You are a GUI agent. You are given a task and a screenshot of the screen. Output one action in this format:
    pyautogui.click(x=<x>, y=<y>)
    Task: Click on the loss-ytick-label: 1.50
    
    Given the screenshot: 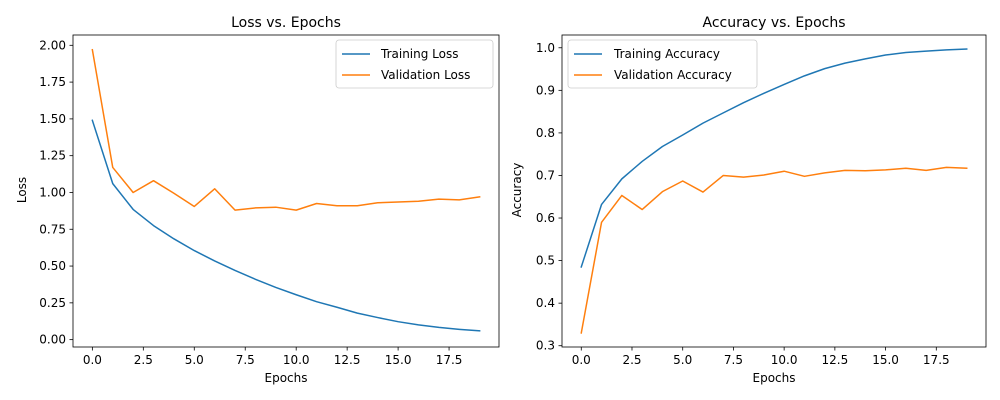 What is the action you would take?
    pyautogui.click(x=52, y=119)
    